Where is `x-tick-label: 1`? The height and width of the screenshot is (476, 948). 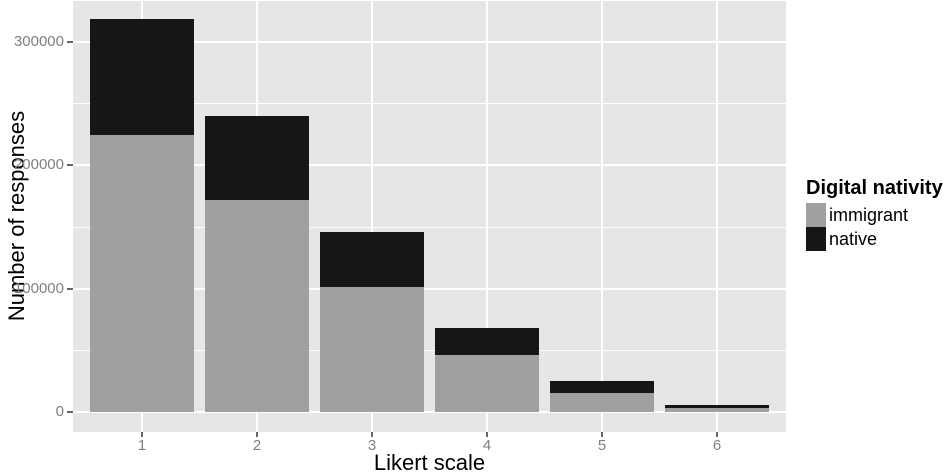 x-tick-label: 1 is located at coordinates (142, 445).